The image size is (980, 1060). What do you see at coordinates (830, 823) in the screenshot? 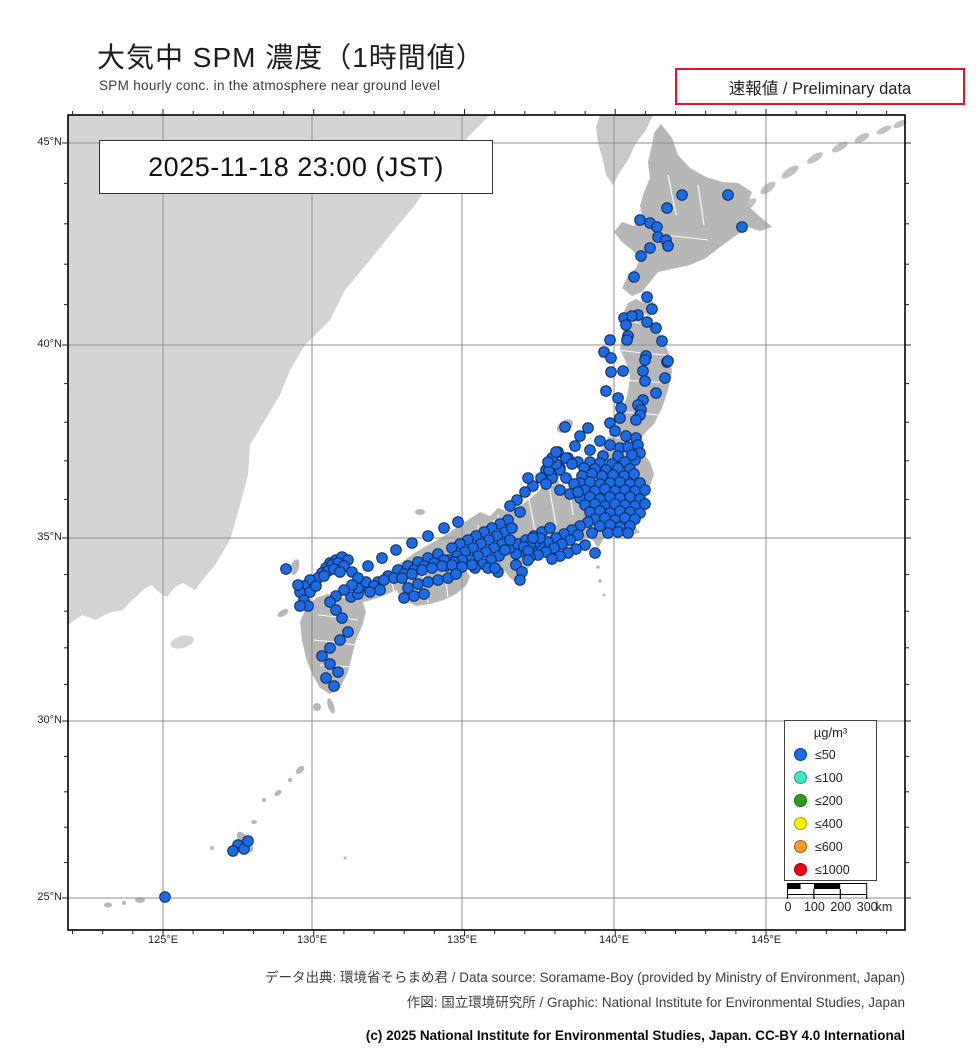
I see `legend-item: ≤400` at bounding box center [830, 823].